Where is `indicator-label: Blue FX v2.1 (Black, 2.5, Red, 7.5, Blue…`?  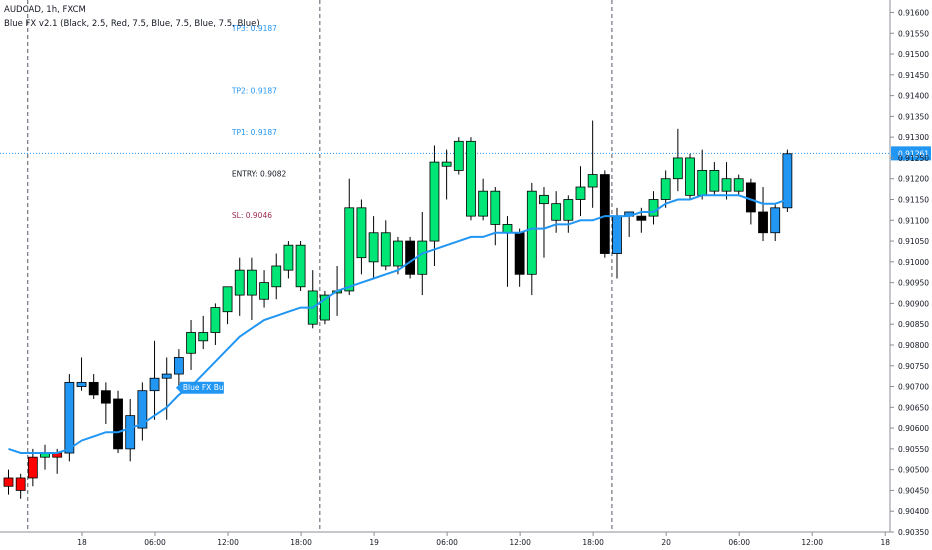 indicator-label: Blue FX v2.1 (Black, 2.5, Red, 7.5, Blue… is located at coordinates (132, 24).